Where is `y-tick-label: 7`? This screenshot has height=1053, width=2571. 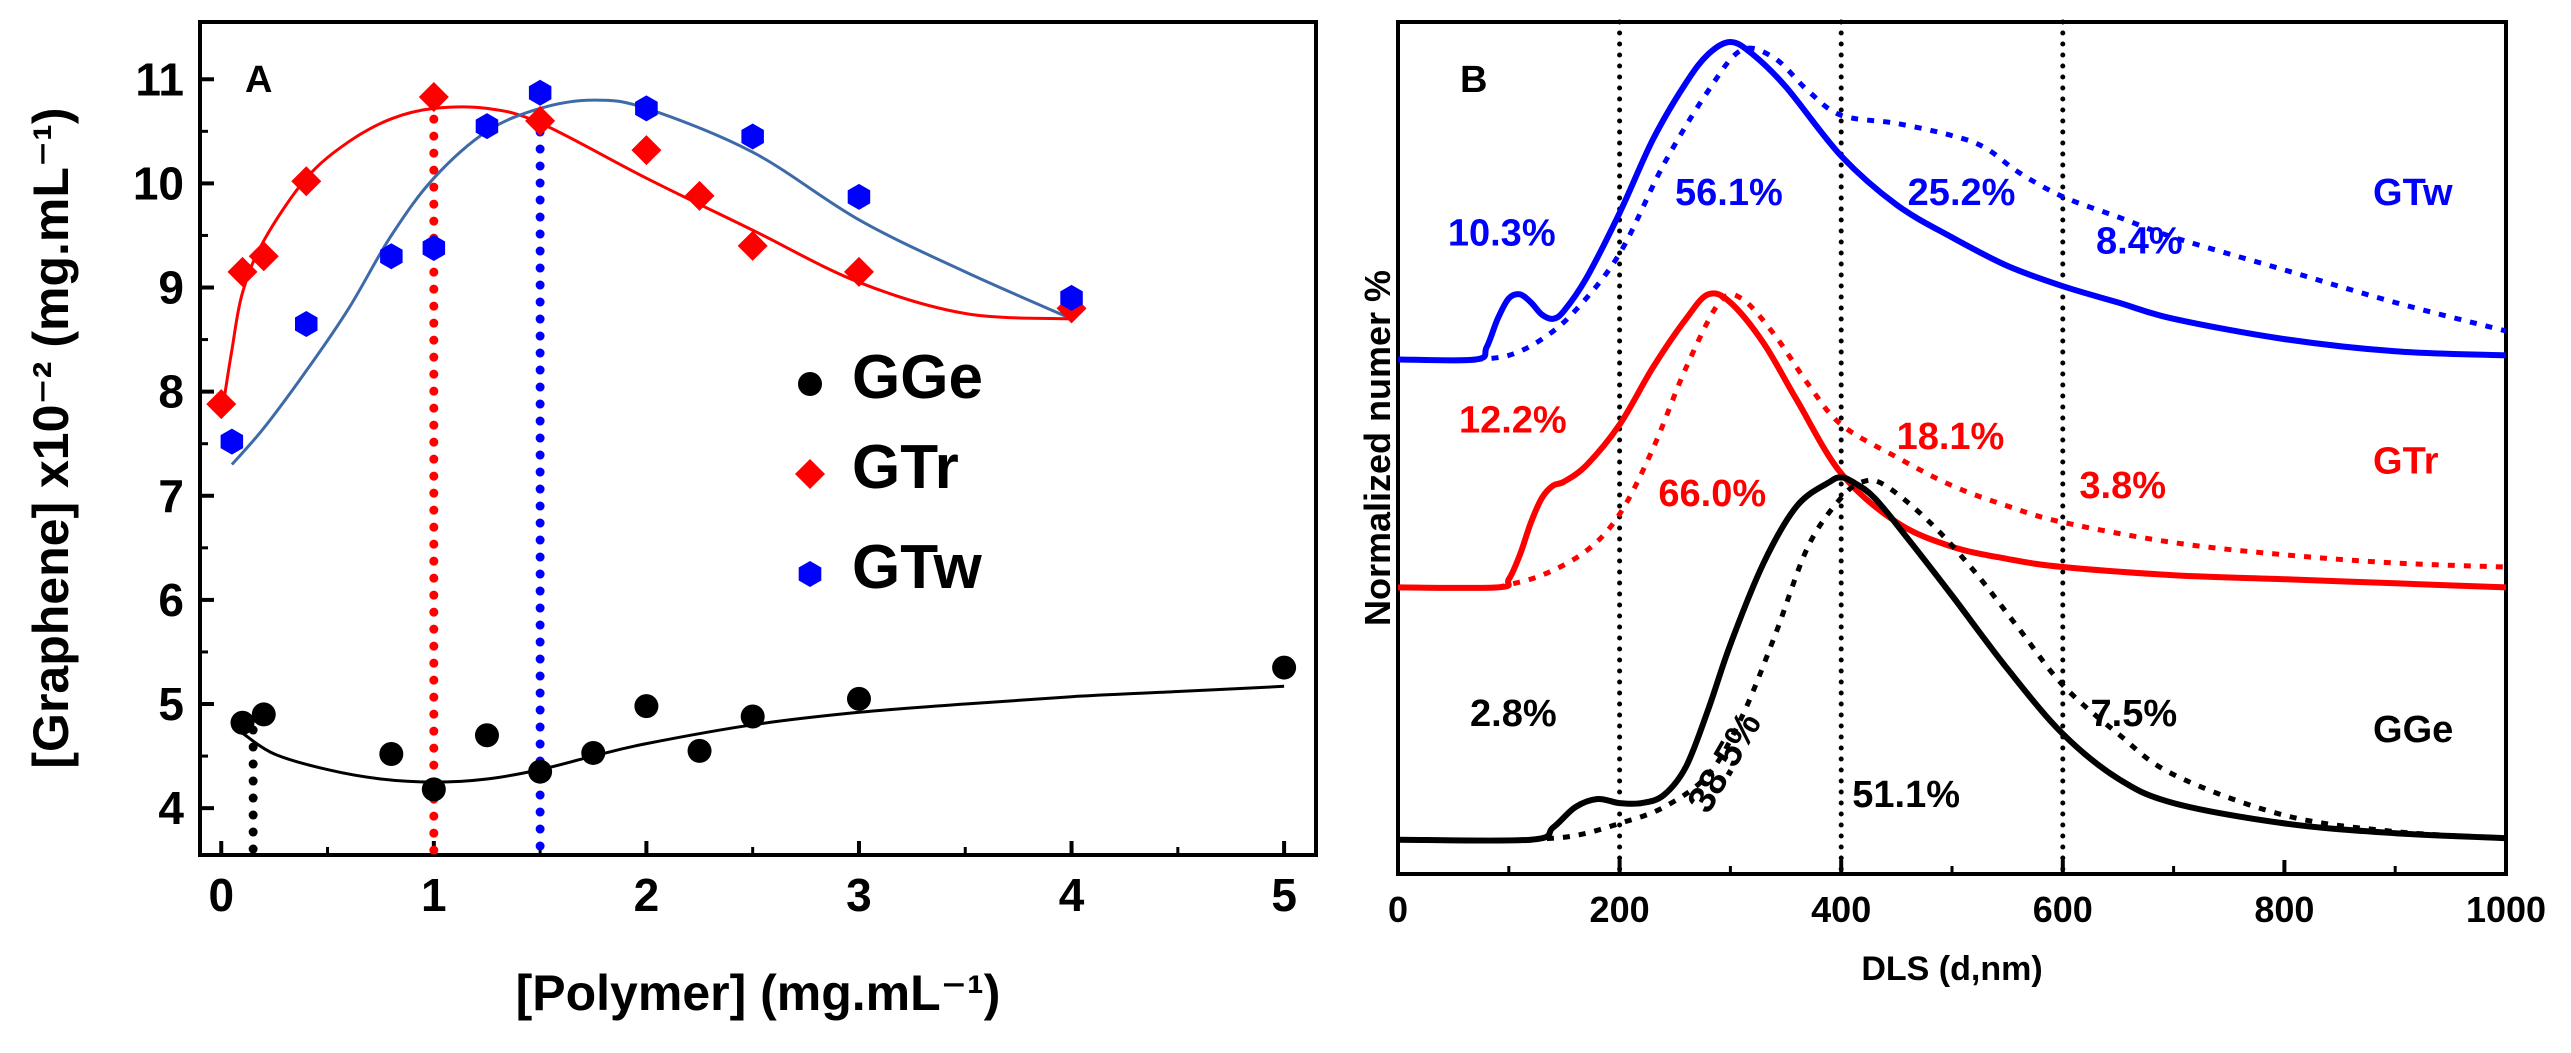
y-tick-label: 7 is located at coordinates (171, 496).